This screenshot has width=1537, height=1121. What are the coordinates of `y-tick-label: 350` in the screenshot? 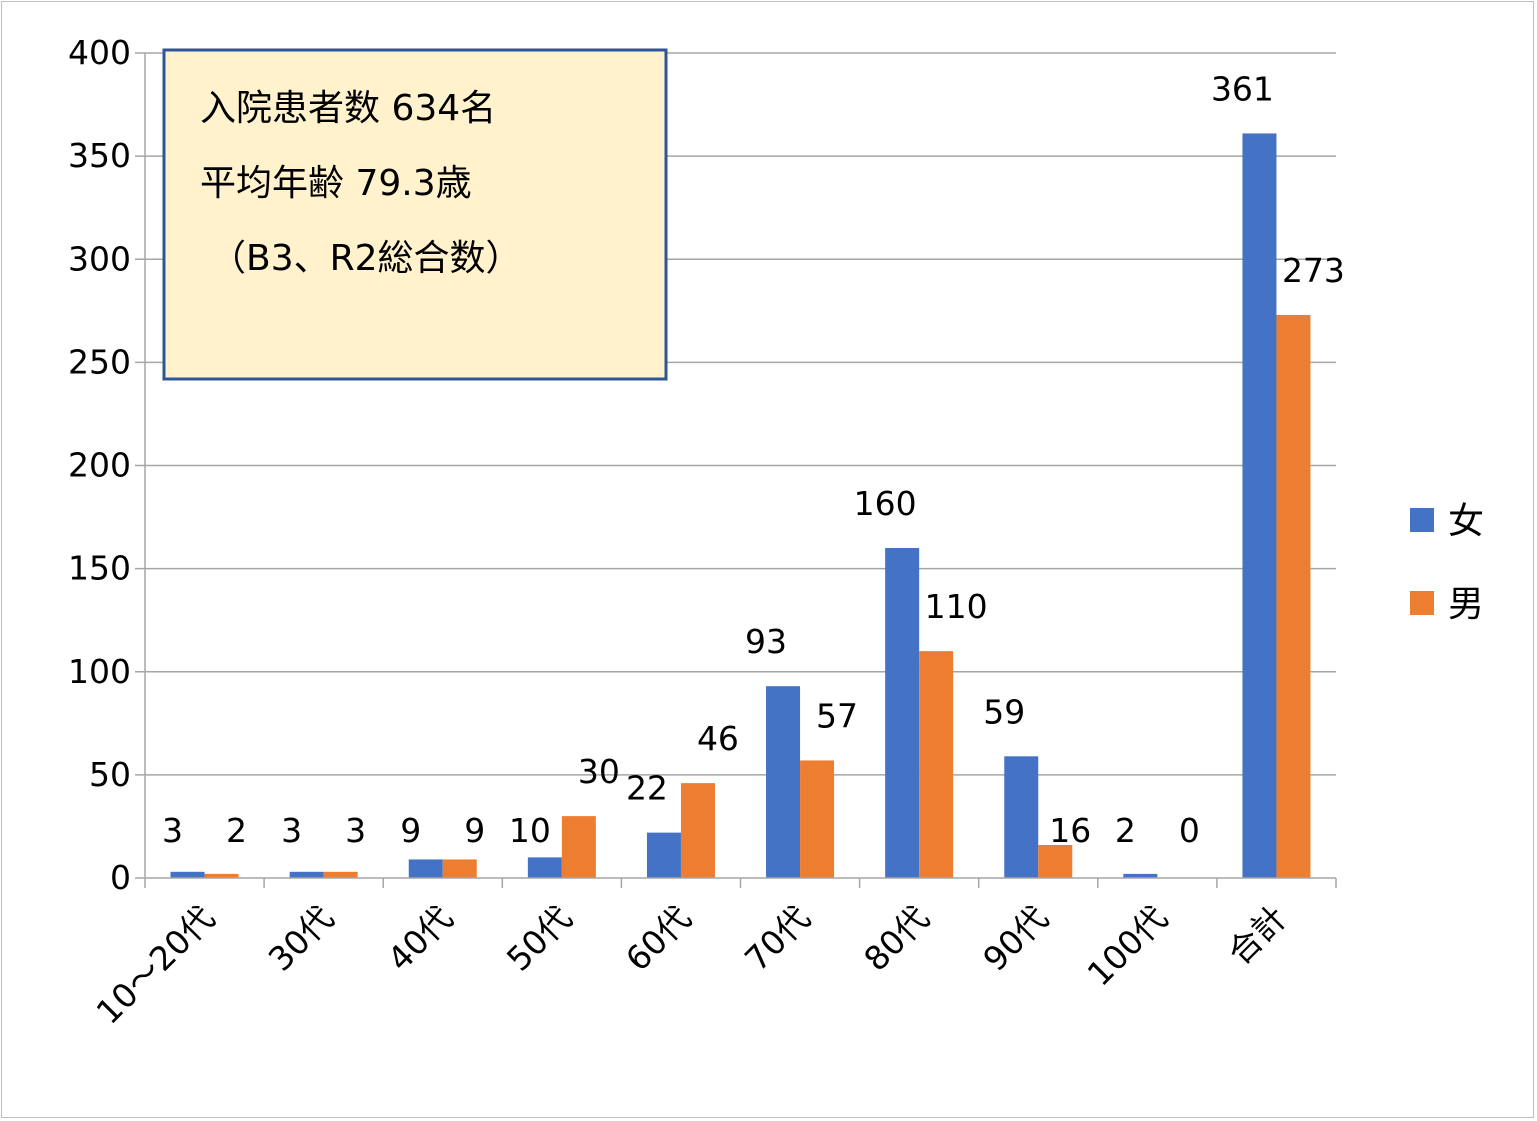 It's located at (99, 155).